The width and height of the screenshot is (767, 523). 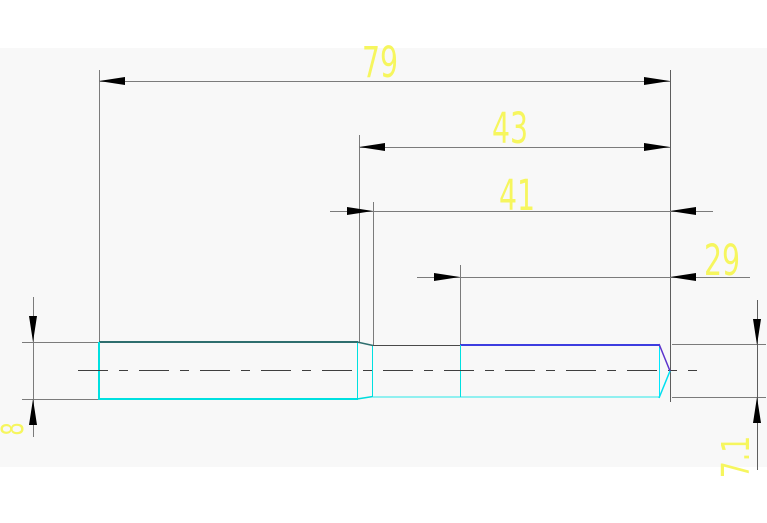 What do you see at coordinates (659, 371) in the screenshot?
I see `shaft-chamfer-base-line` at bounding box center [659, 371].